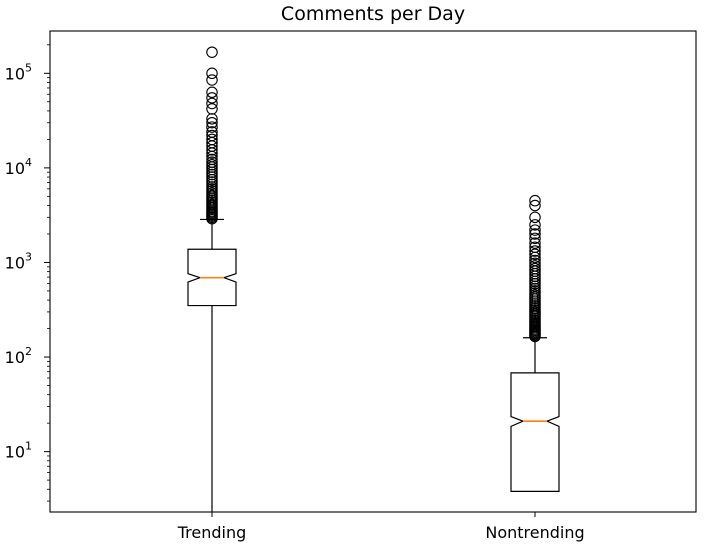  Describe the element at coordinates (534, 532) in the screenshot. I see `x-tick-label-nontrending: Nontrending` at that location.